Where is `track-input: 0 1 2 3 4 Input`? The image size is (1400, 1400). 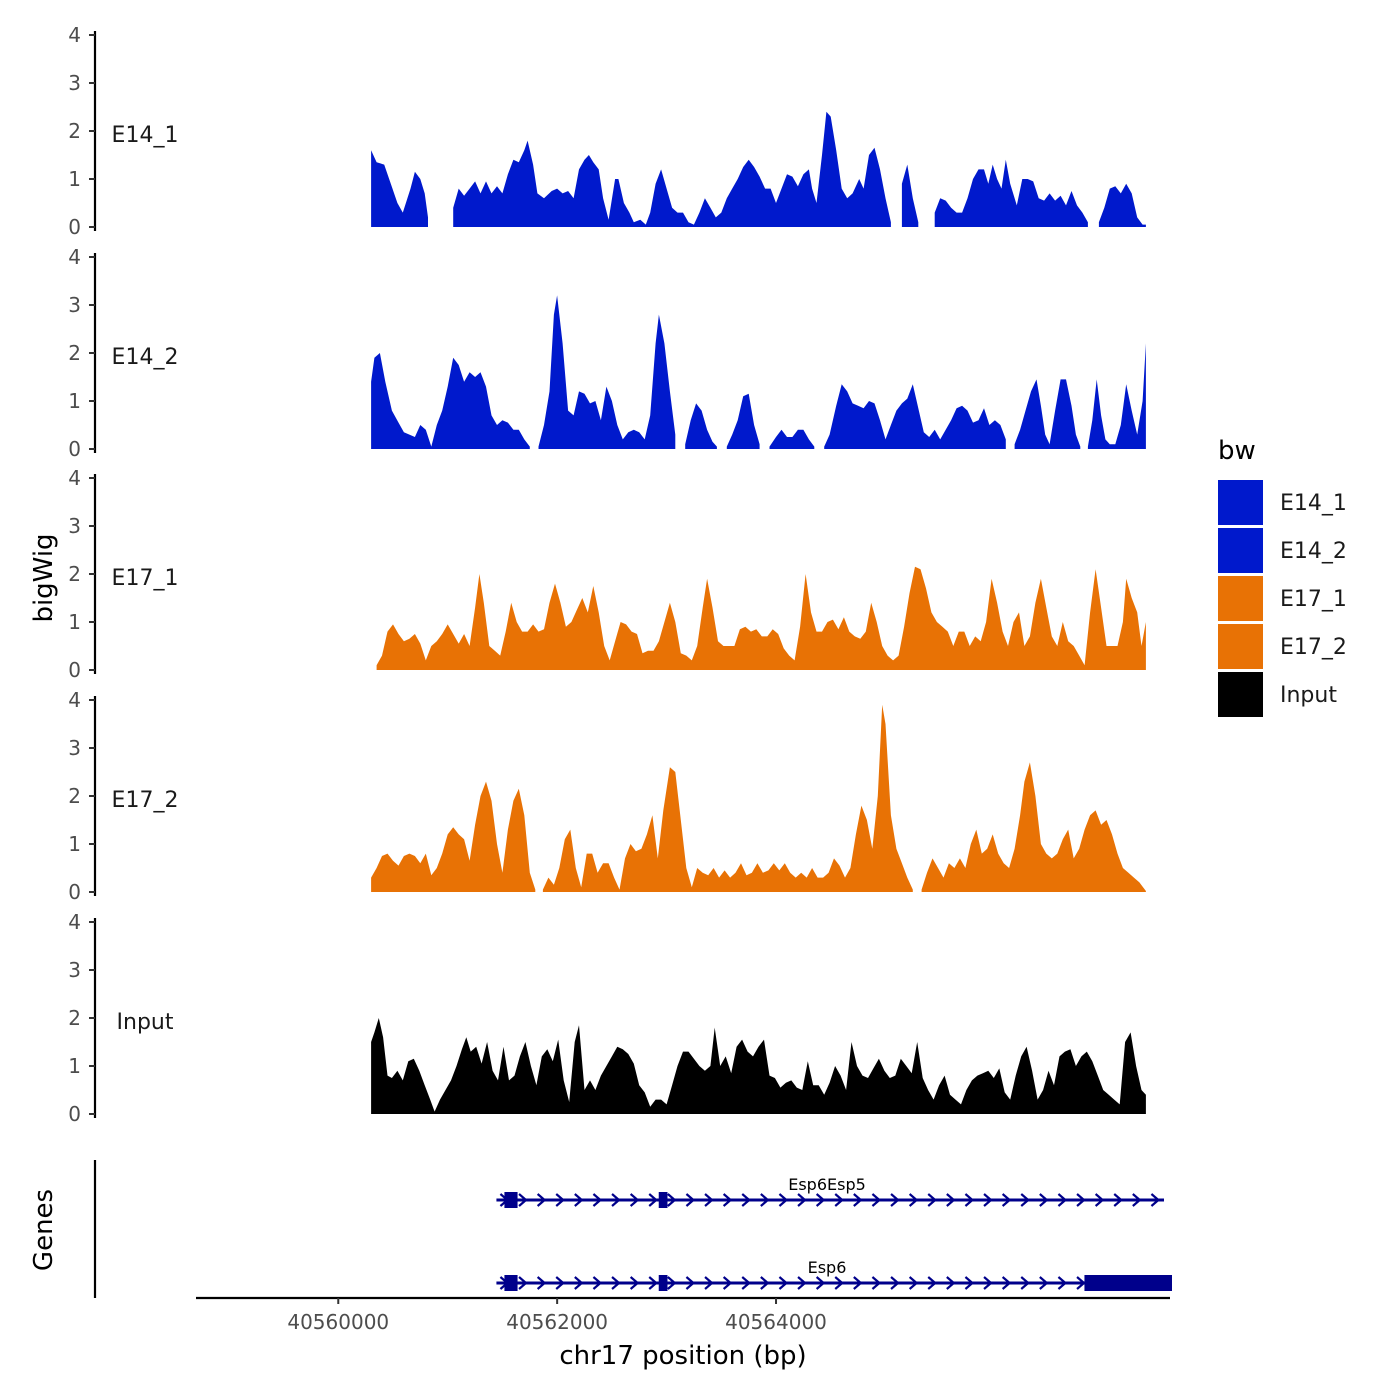
track-input: 0 1 2 3 4 Input is located at coordinates (607, 1018).